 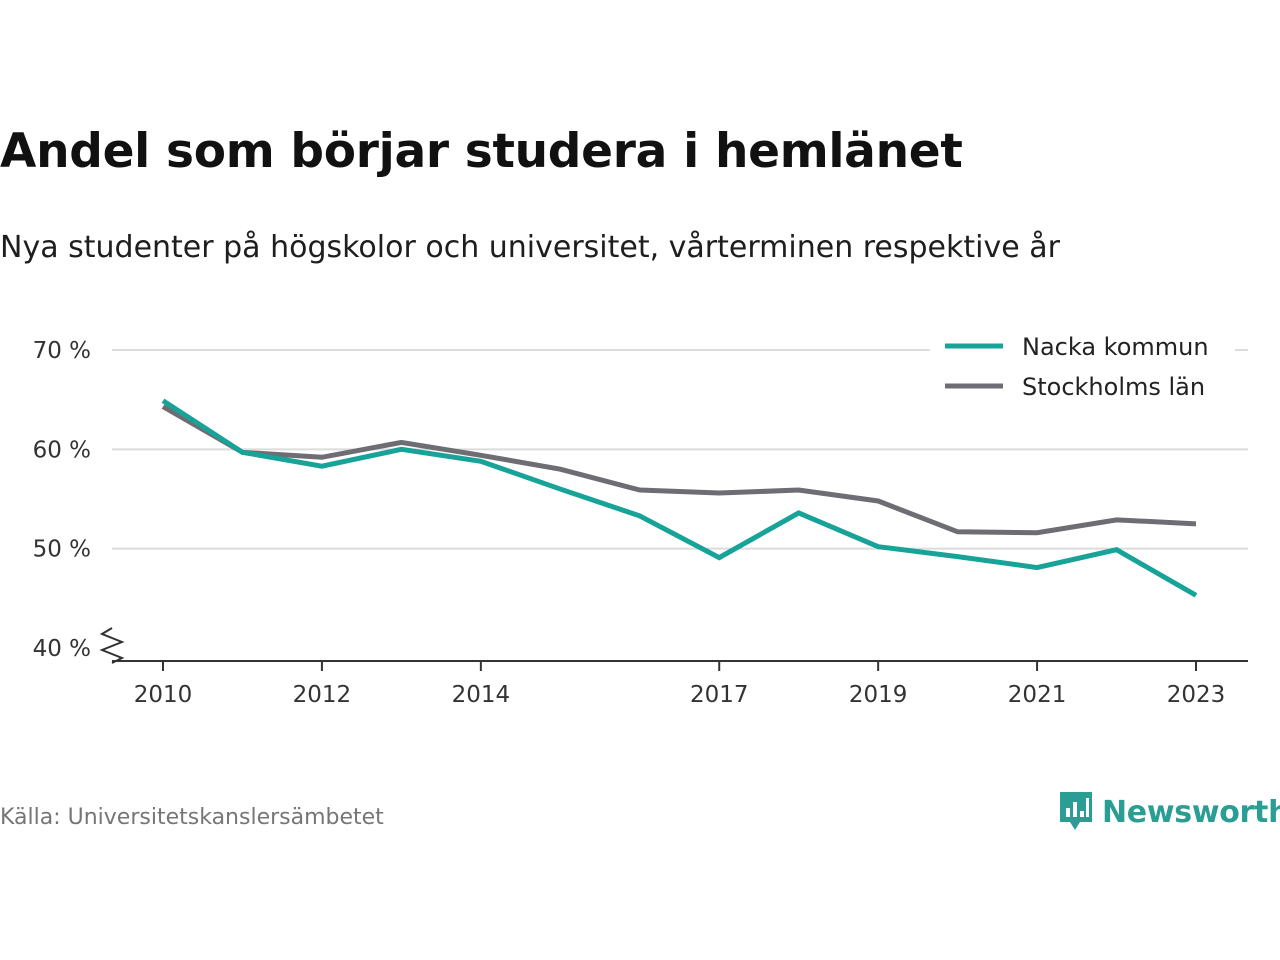 What do you see at coordinates (322, 695) in the screenshot?
I see `x-tick-label: 2012` at bounding box center [322, 695].